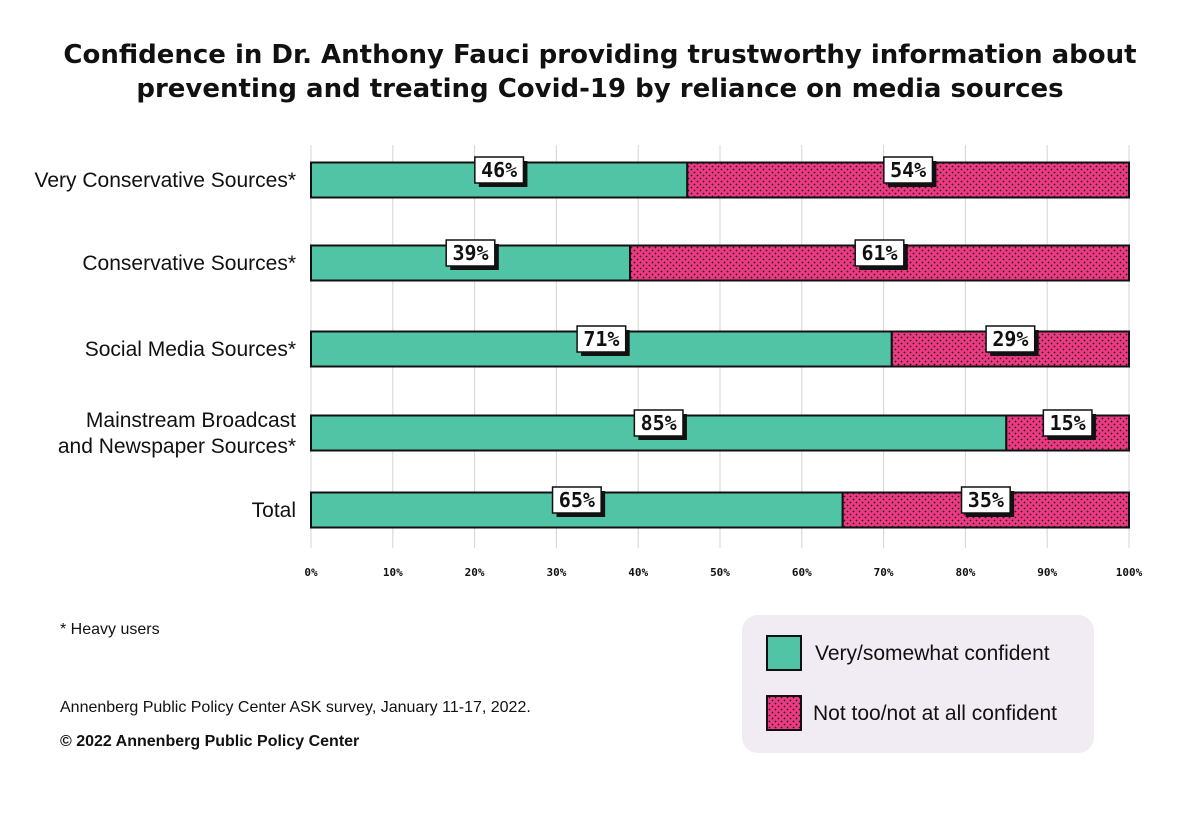  I want to click on legend-swatch-not-confident, so click(784, 713).